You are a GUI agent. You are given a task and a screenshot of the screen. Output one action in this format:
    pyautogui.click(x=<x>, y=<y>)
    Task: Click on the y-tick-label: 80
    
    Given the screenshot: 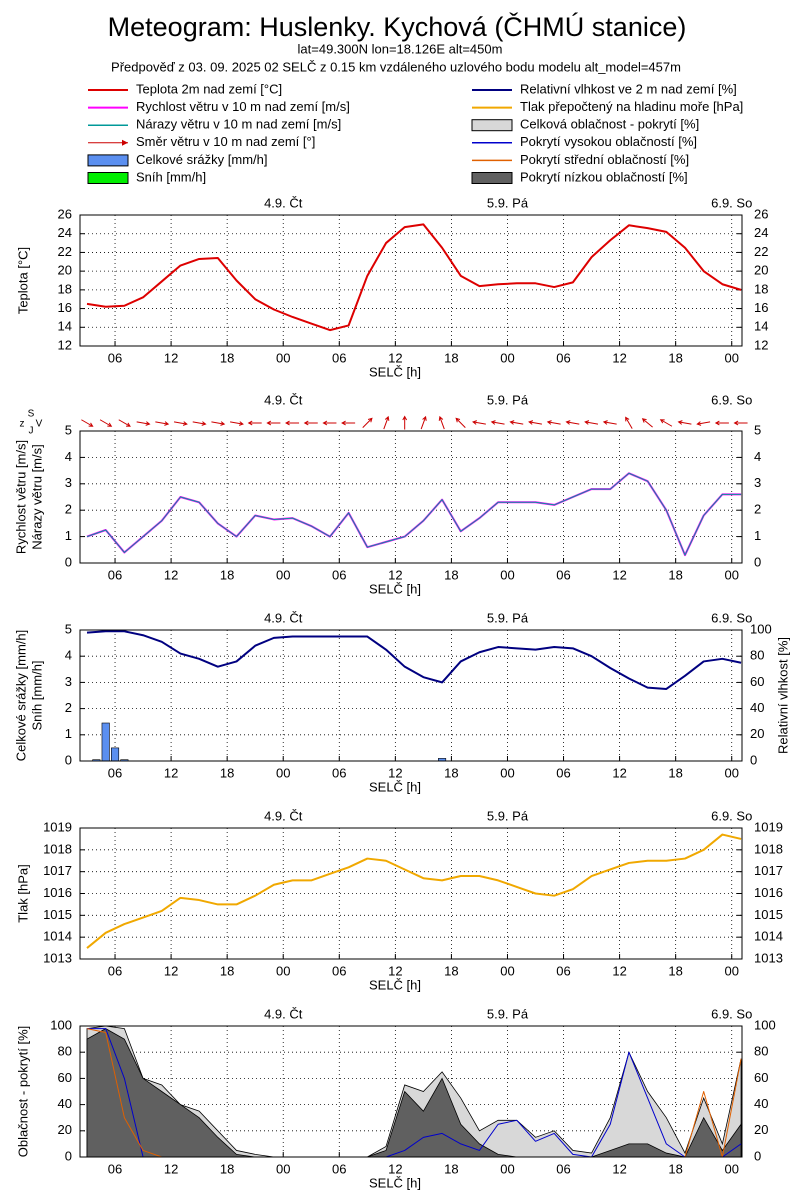 What is the action you would take?
    pyautogui.click(x=65, y=1051)
    